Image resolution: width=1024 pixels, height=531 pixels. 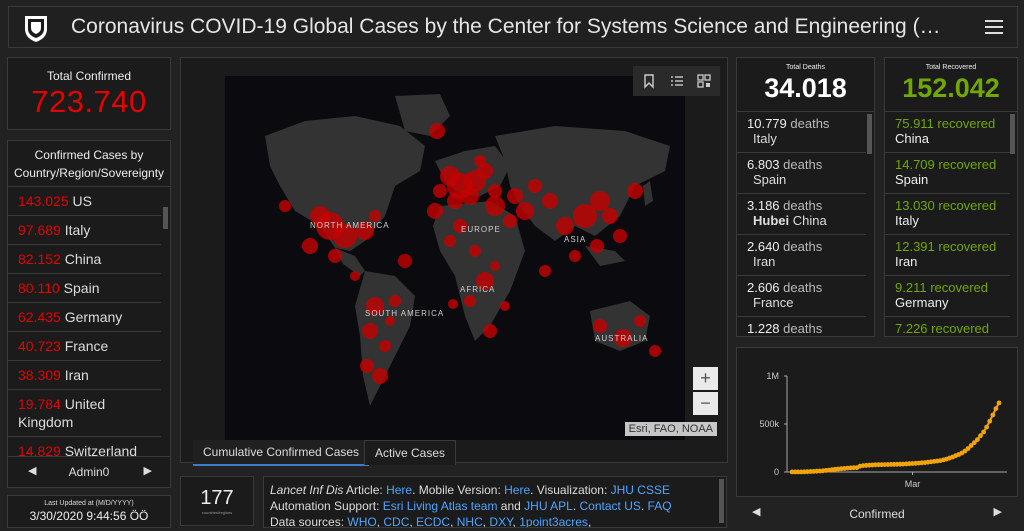 What do you see at coordinates (801, 214) in the screenshot?
I see `deaths-row: 3.186 deaths Hubei China` at bounding box center [801, 214].